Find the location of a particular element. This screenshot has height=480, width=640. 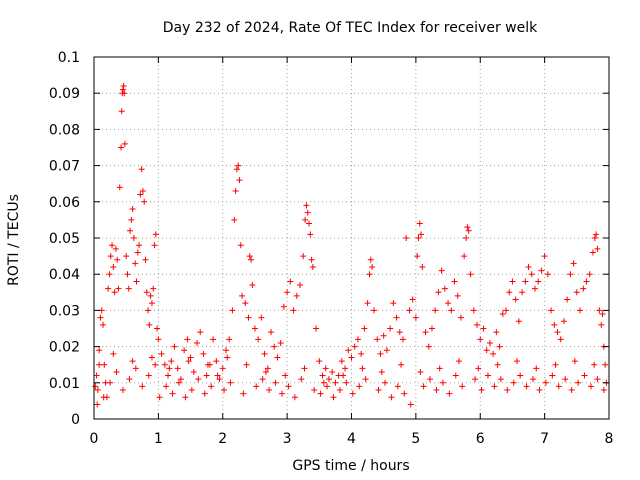

y-tick-label: 0.02 is located at coordinates (64, 348).